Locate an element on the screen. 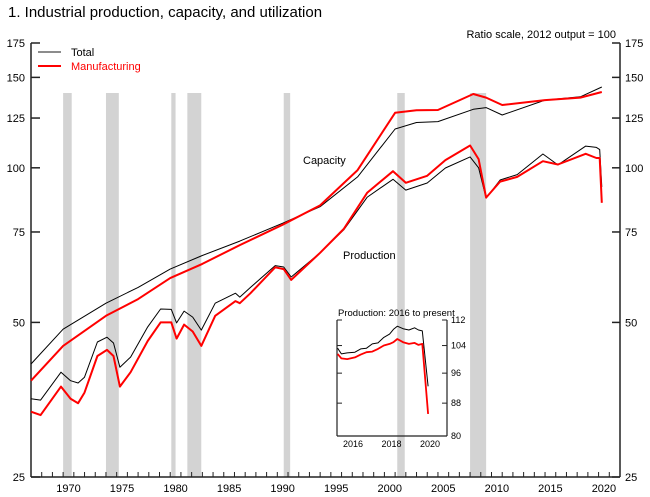 This screenshot has width=650, height=497. x-tick-label: 1985 is located at coordinates (229, 489).